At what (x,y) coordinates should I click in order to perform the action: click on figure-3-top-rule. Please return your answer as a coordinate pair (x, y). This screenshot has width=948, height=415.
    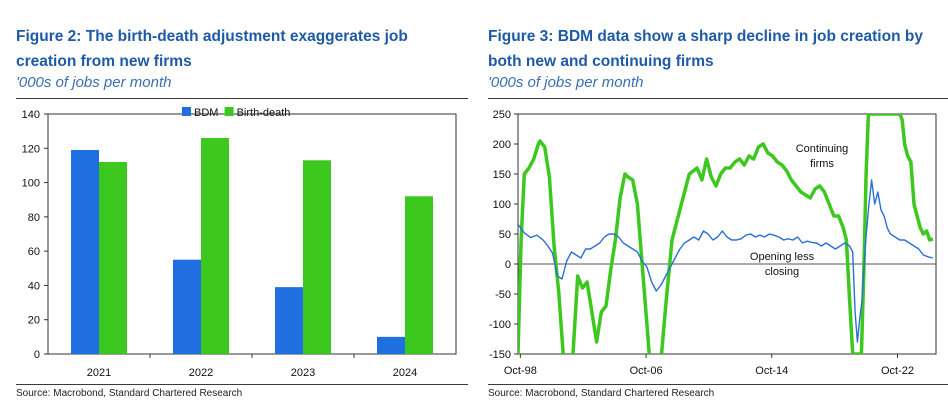
    Looking at the image, I should click on (718, 98).